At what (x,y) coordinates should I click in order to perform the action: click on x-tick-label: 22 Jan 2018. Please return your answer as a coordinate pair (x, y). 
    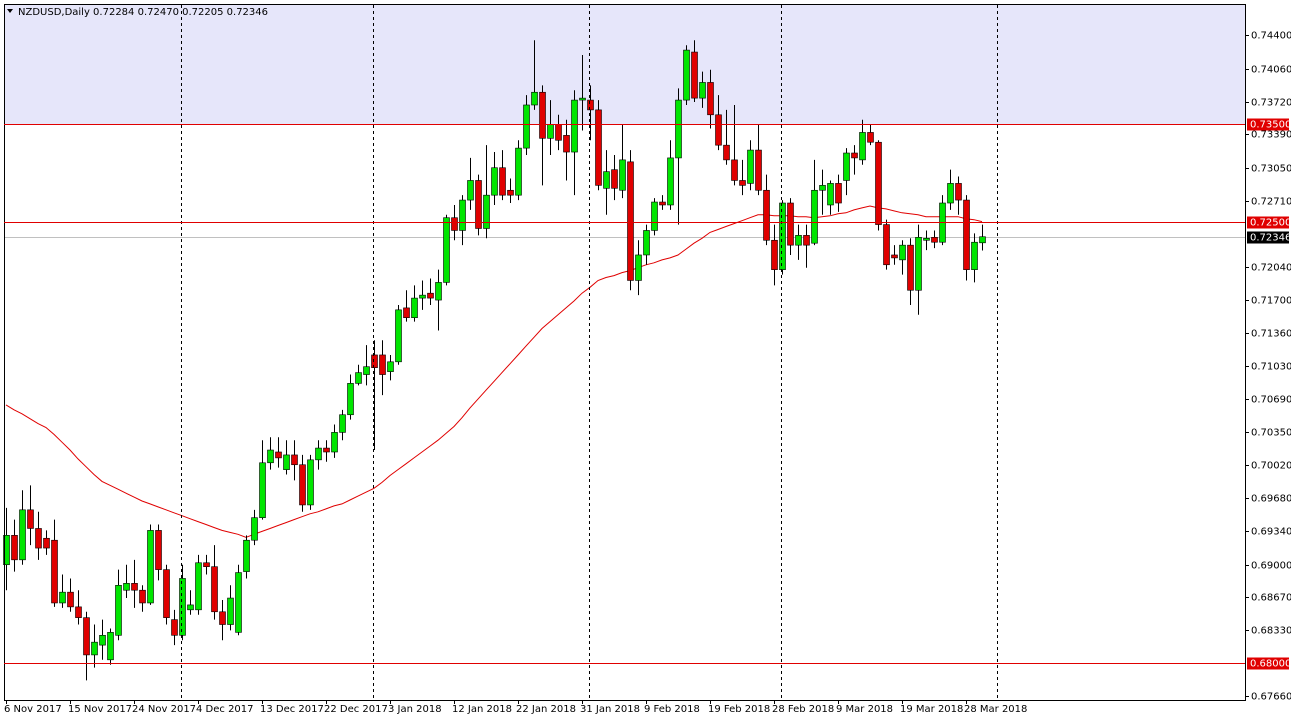
    Looking at the image, I should click on (546, 709).